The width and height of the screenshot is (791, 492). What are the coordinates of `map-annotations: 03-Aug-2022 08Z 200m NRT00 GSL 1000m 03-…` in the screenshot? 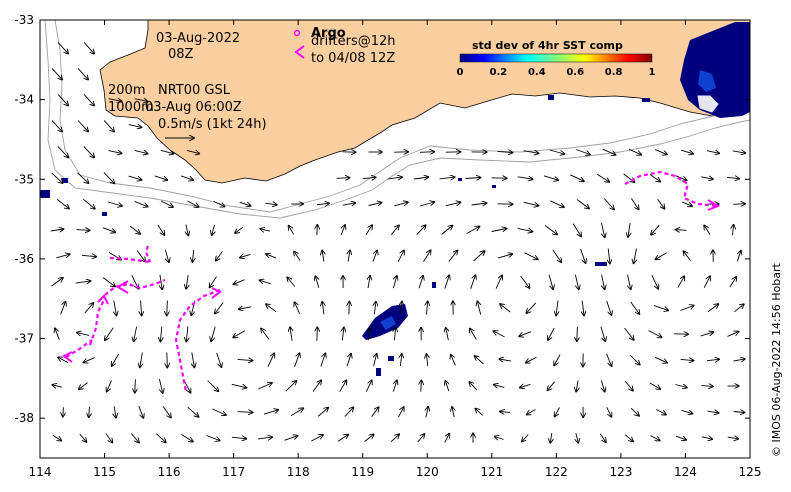 It's located at (187, 84).